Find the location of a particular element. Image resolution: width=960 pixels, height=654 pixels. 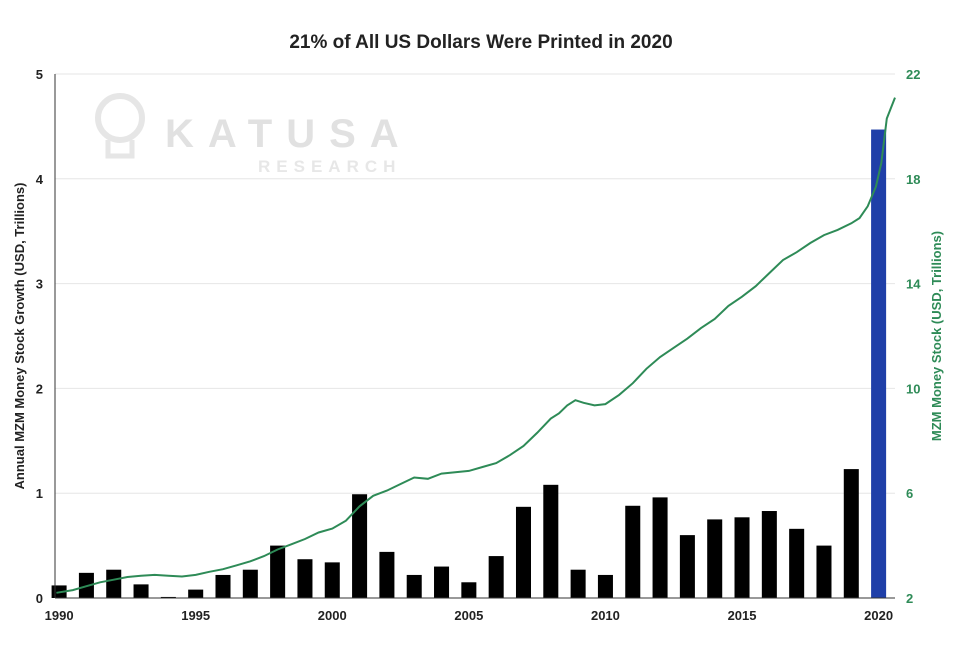

y-tick-left-label: 4 is located at coordinates (40, 179).